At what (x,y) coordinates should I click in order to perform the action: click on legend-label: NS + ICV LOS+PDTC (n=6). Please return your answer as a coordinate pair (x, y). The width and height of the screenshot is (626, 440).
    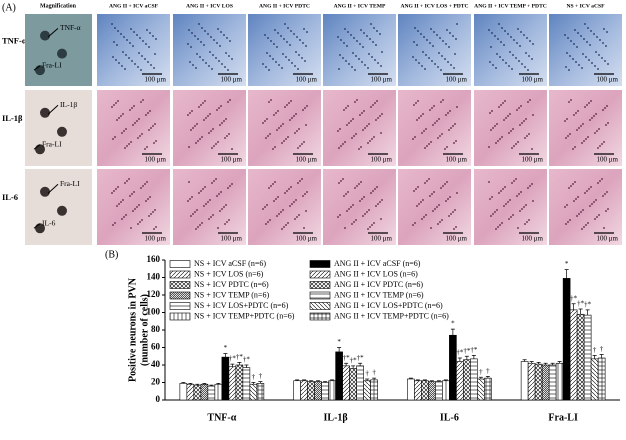
    Looking at the image, I should click on (241, 305).